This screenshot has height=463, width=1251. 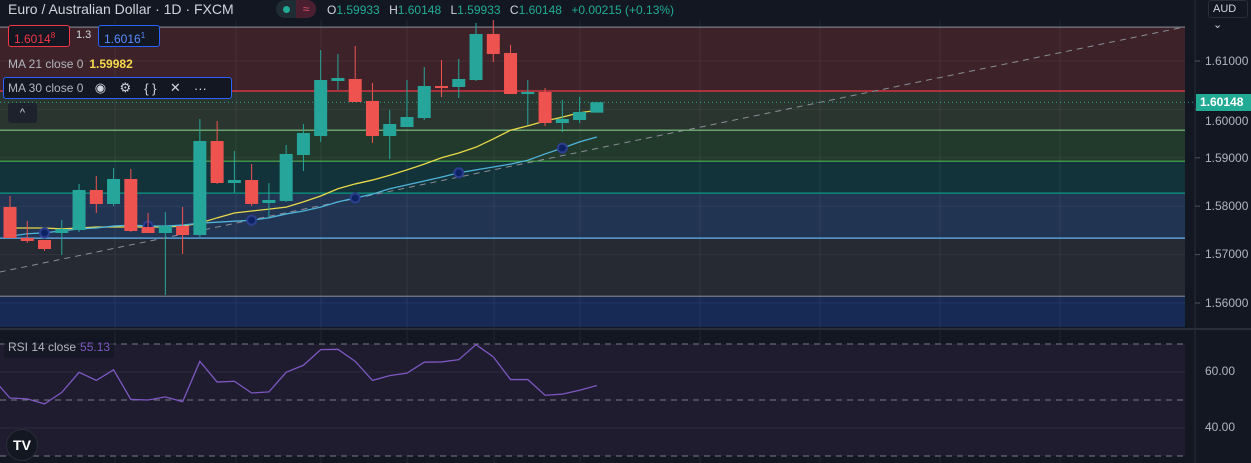 What do you see at coordinates (46, 64) in the screenshot?
I see `ma21-label: MA 21 close 0` at bounding box center [46, 64].